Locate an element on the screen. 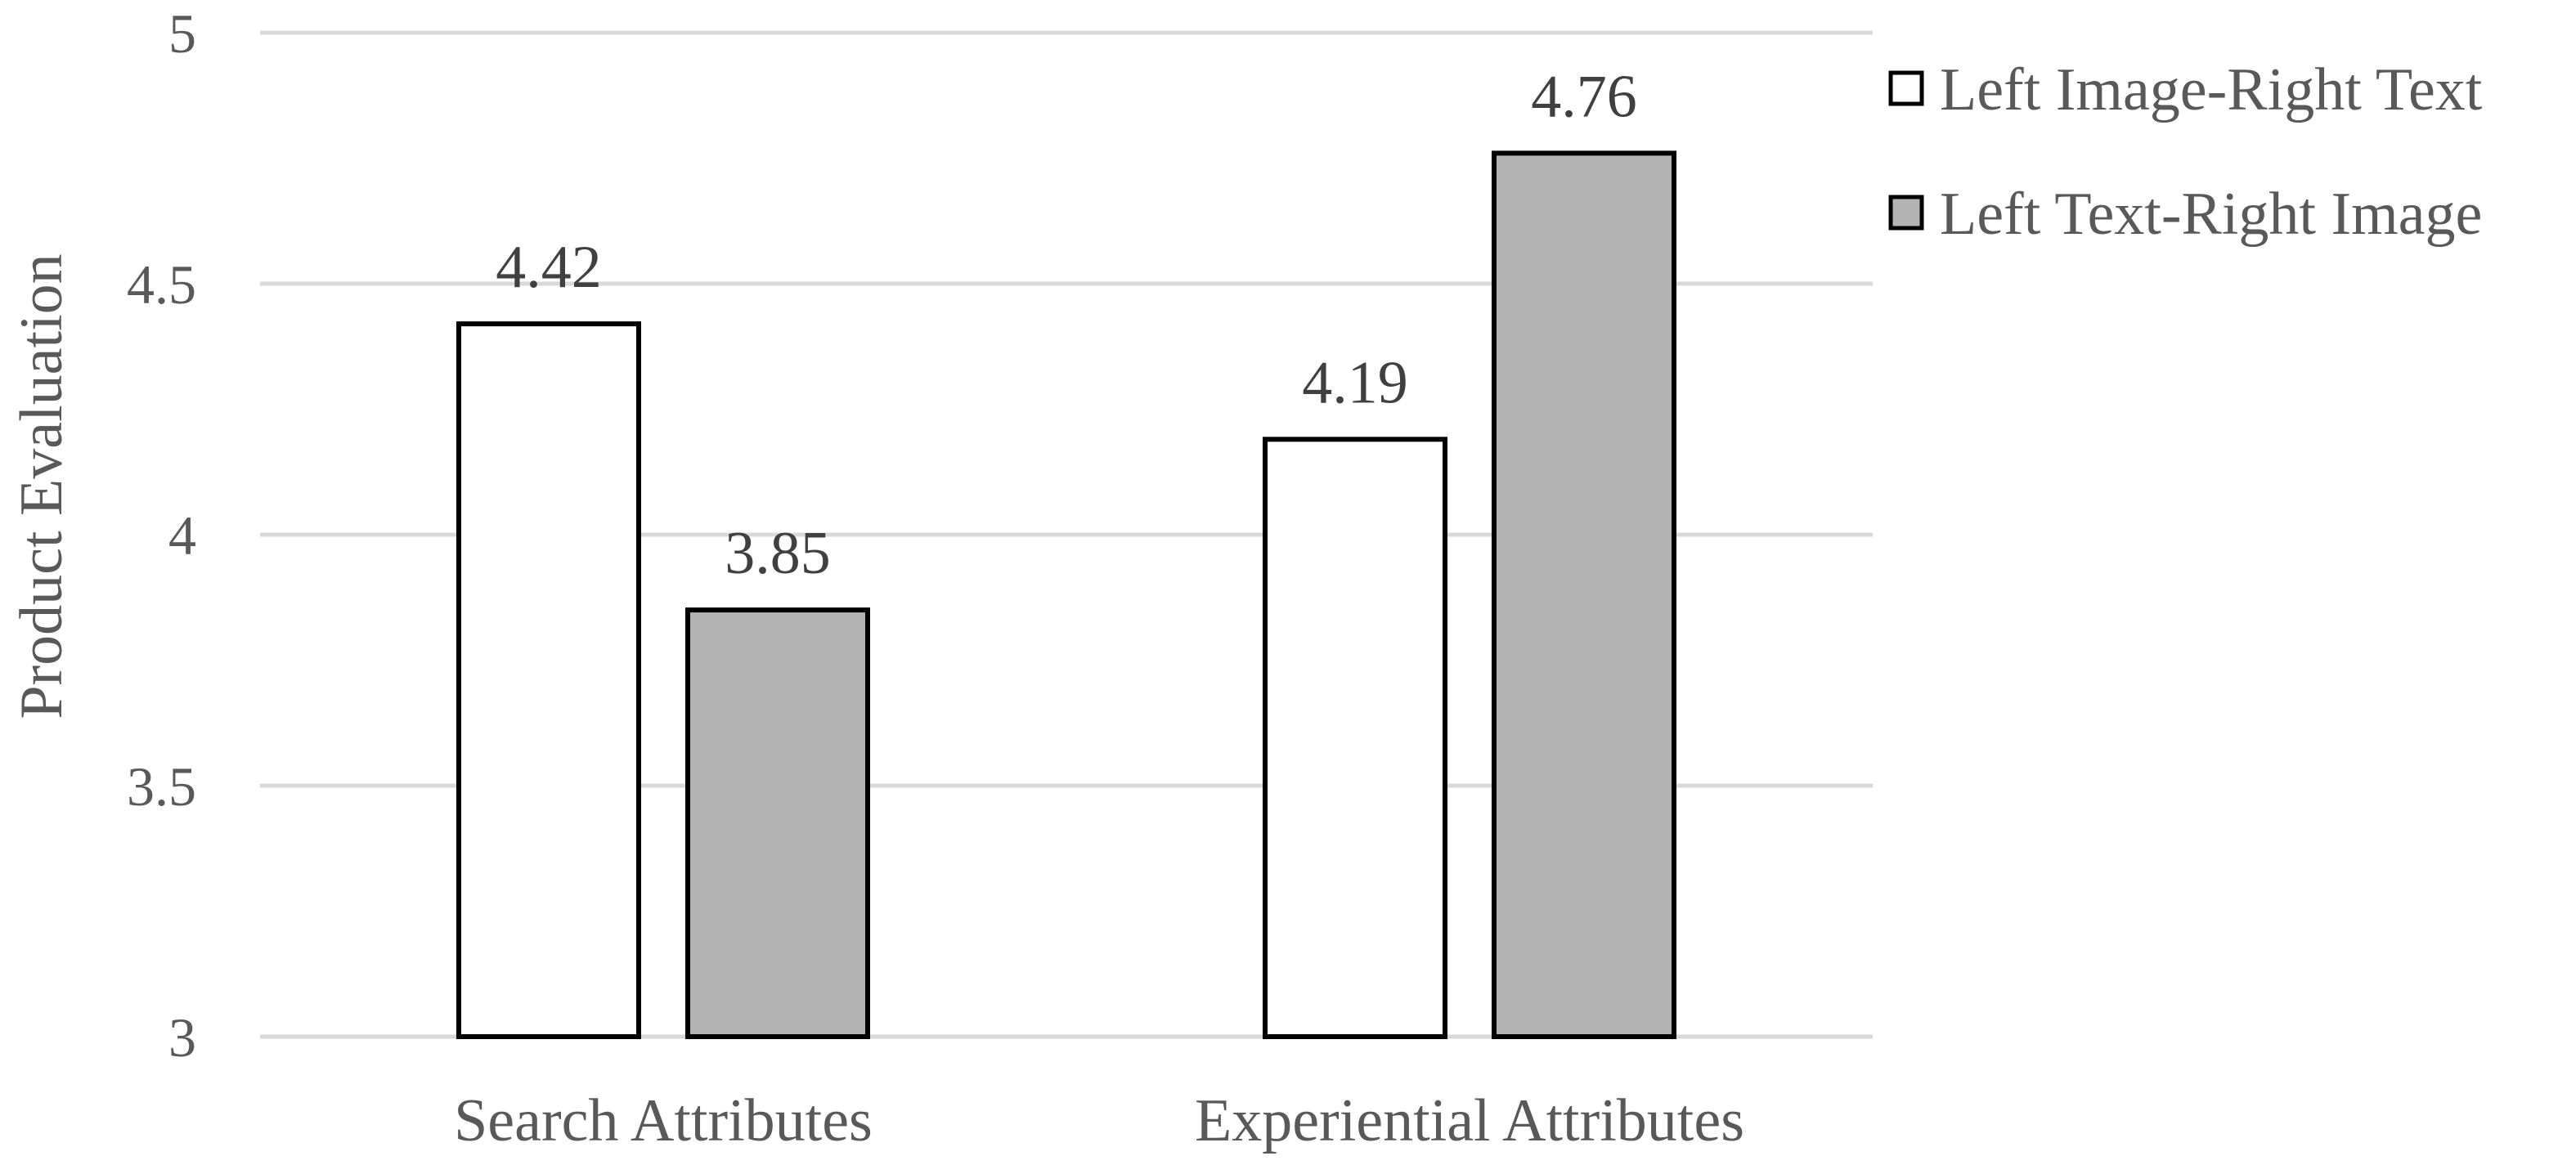  x-axis-categories: Search Attributes Experiential Attributes is located at coordinates (1099, 1120).